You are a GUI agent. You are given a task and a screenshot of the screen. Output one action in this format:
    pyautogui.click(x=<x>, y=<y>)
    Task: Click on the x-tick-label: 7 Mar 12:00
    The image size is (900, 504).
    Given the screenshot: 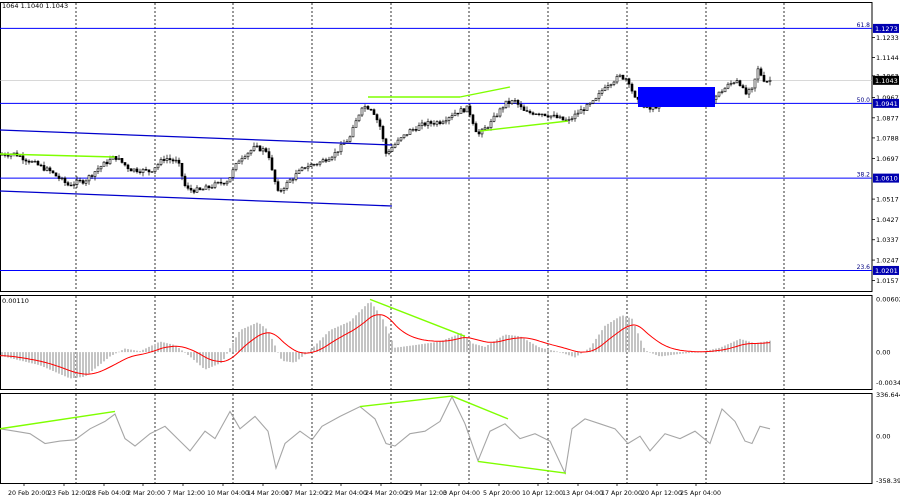 What is the action you would take?
    pyautogui.click(x=186, y=493)
    